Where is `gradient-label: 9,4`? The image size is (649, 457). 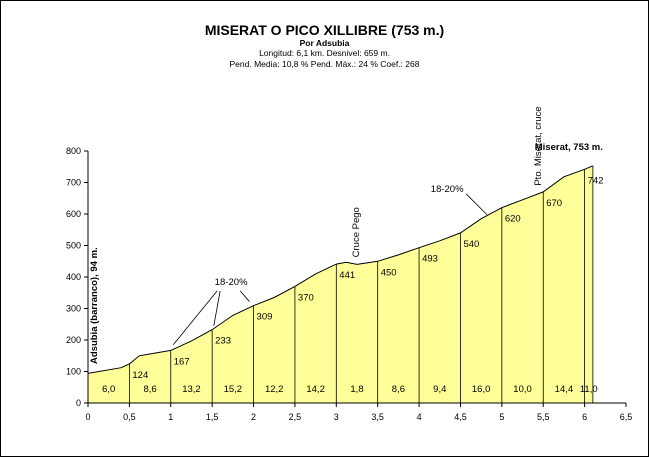
gradient-label: 9,4 is located at coordinates (439, 389).